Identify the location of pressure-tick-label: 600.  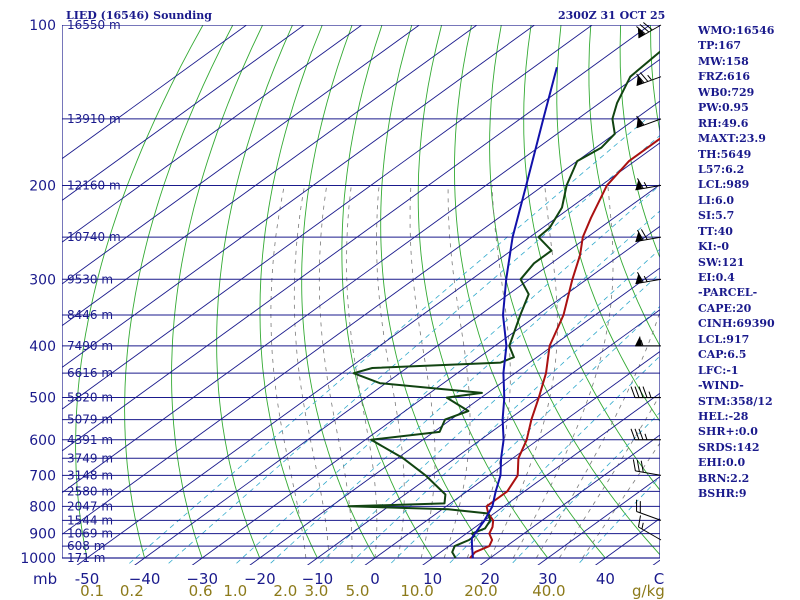
(42, 441).